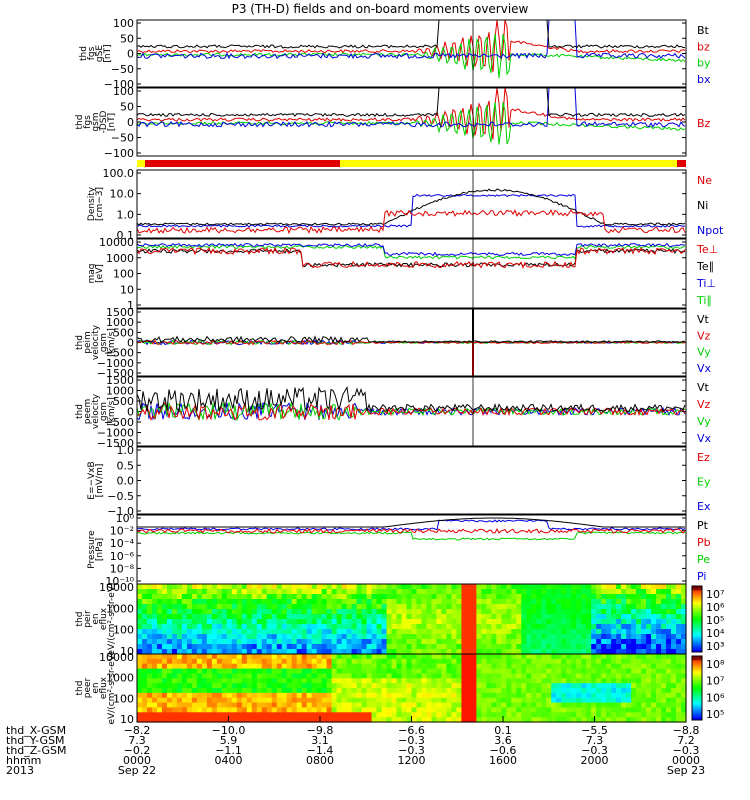 Image resolution: width=750 pixels, height=800 pixels. Describe the element at coordinates (411, 522) in the screenshot. I see `trace-pt` at that location.